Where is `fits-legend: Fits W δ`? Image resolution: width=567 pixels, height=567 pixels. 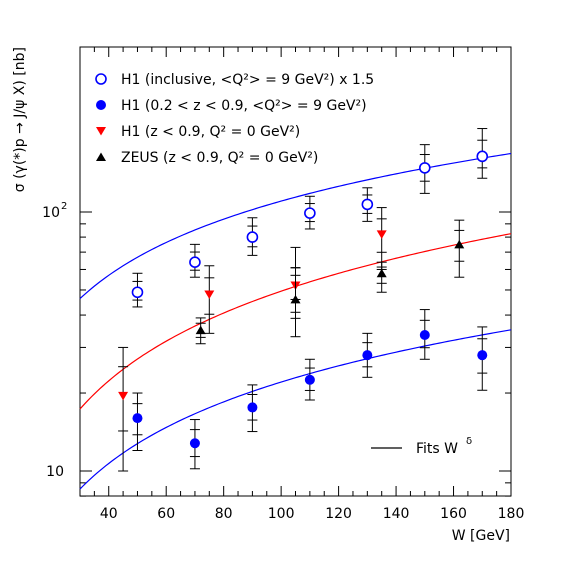 fits-legend: Fits W δ is located at coordinates (421, 446).